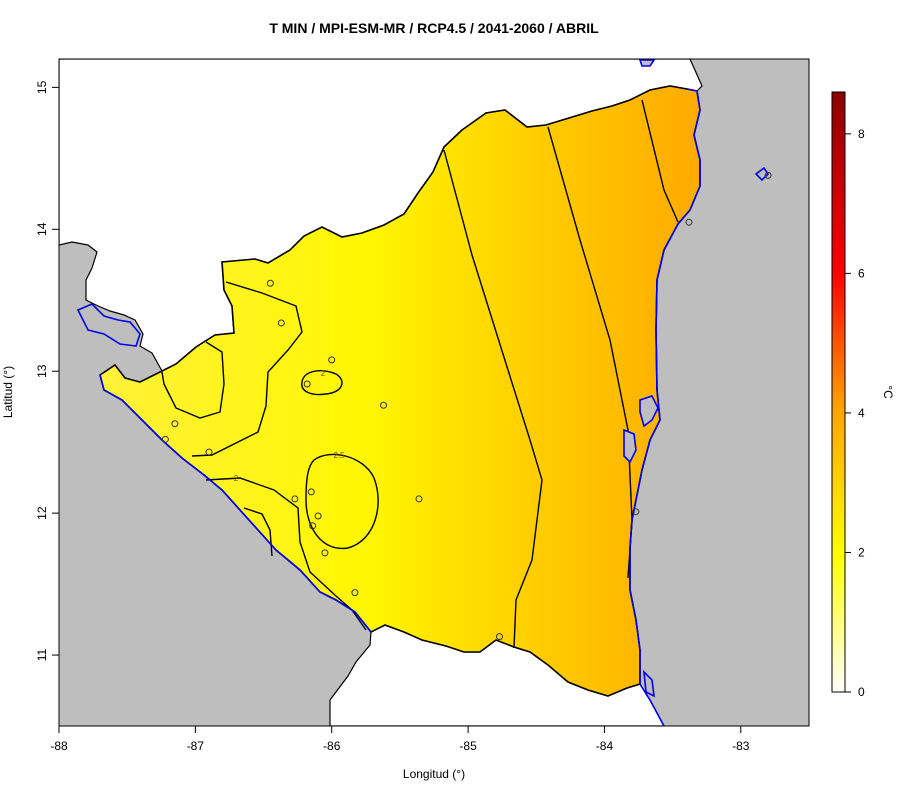 The height and width of the screenshot is (800, 900). What do you see at coordinates (289, 426) in the screenshot?
I see `contour-label-layer: 222.5` at bounding box center [289, 426].